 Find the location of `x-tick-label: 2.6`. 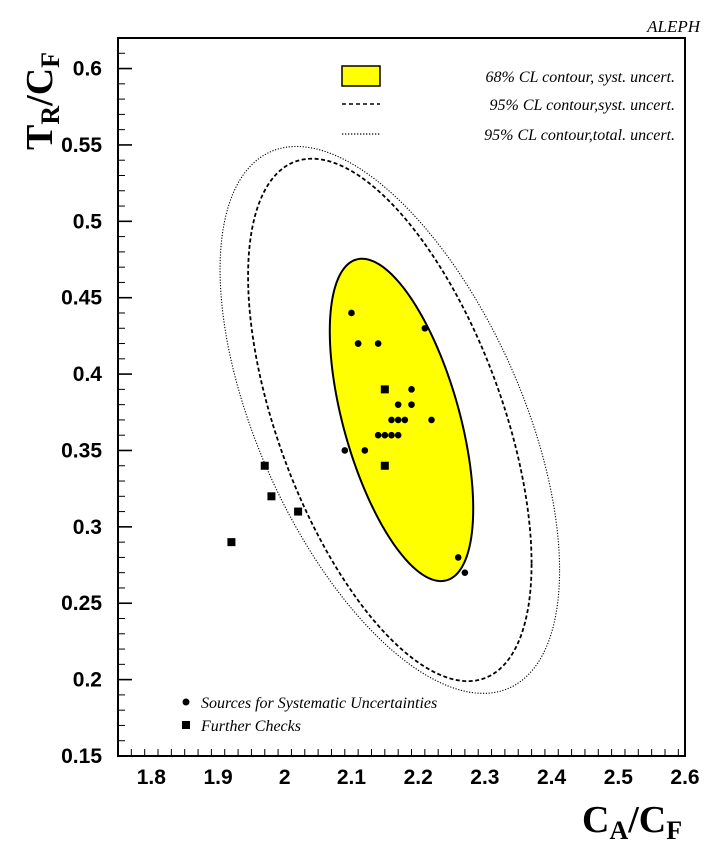

x-tick-label: 2.6 is located at coordinates (684, 777).